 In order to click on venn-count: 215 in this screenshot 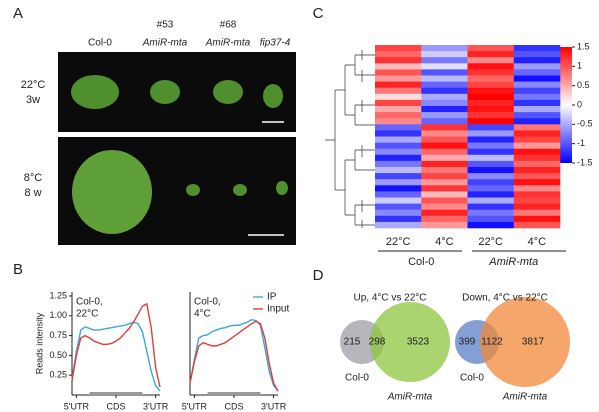, I will do `click(352, 342)`.